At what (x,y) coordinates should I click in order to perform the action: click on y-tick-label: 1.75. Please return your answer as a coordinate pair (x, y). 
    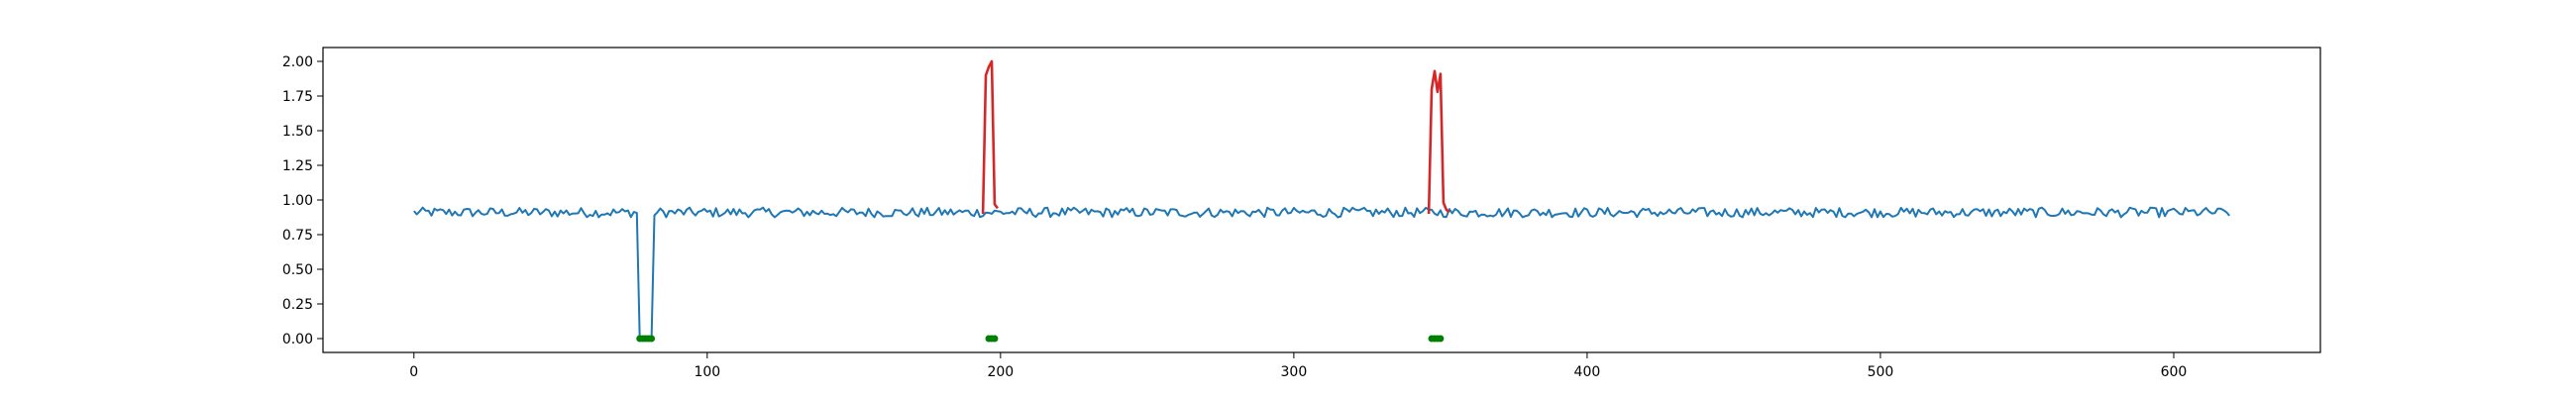
    Looking at the image, I should click on (297, 97).